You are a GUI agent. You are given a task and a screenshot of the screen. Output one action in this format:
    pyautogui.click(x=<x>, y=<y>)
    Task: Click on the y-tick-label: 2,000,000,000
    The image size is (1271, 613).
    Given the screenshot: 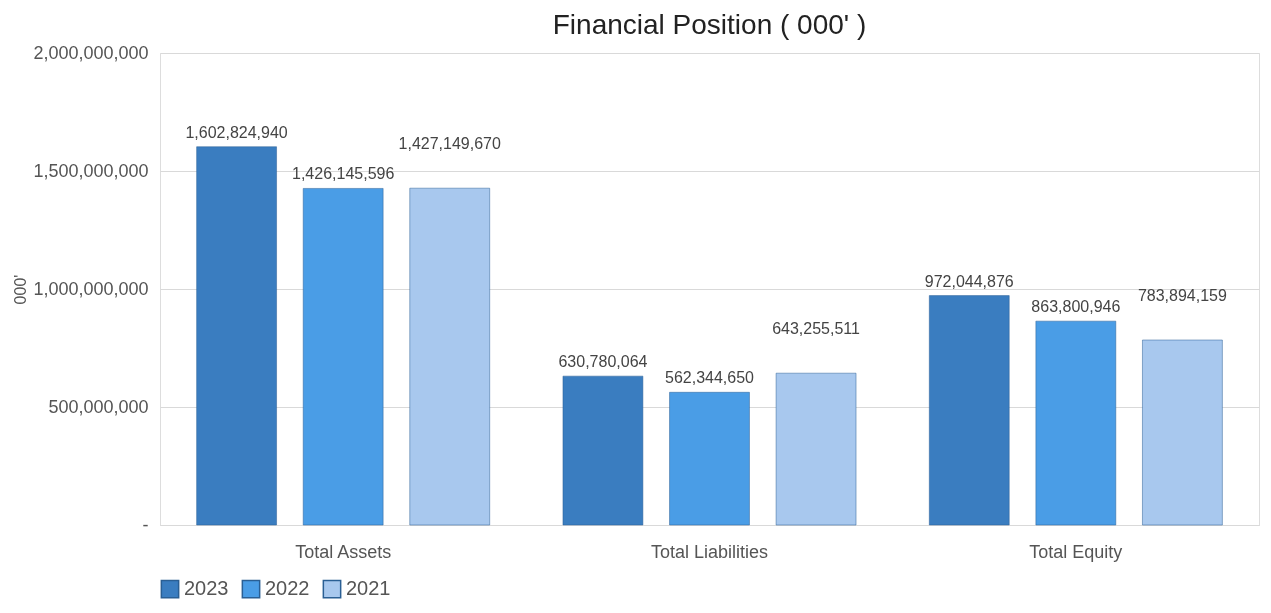 What is the action you would take?
    pyautogui.click(x=91, y=52)
    